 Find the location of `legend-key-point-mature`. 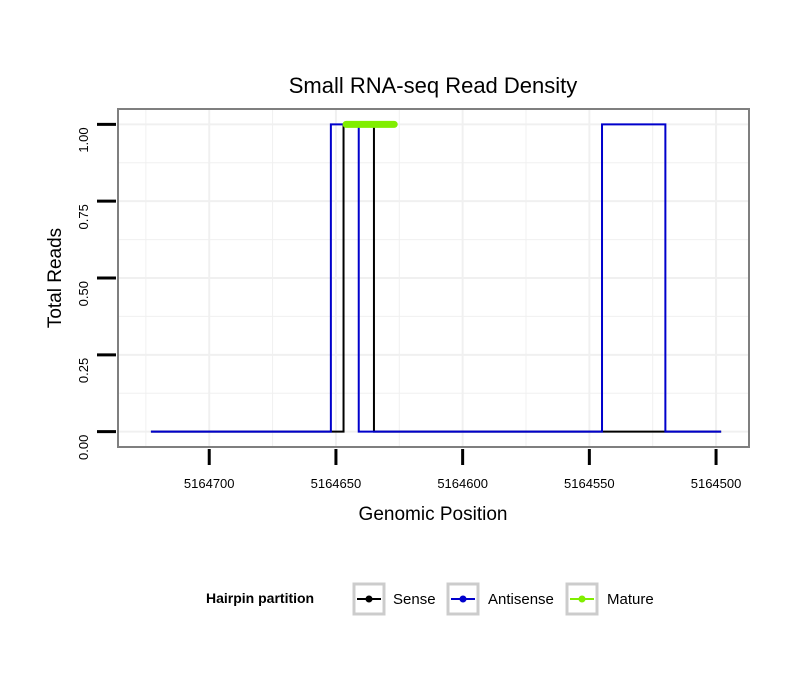

legend-key-point-mature is located at coordinates (582, 599).